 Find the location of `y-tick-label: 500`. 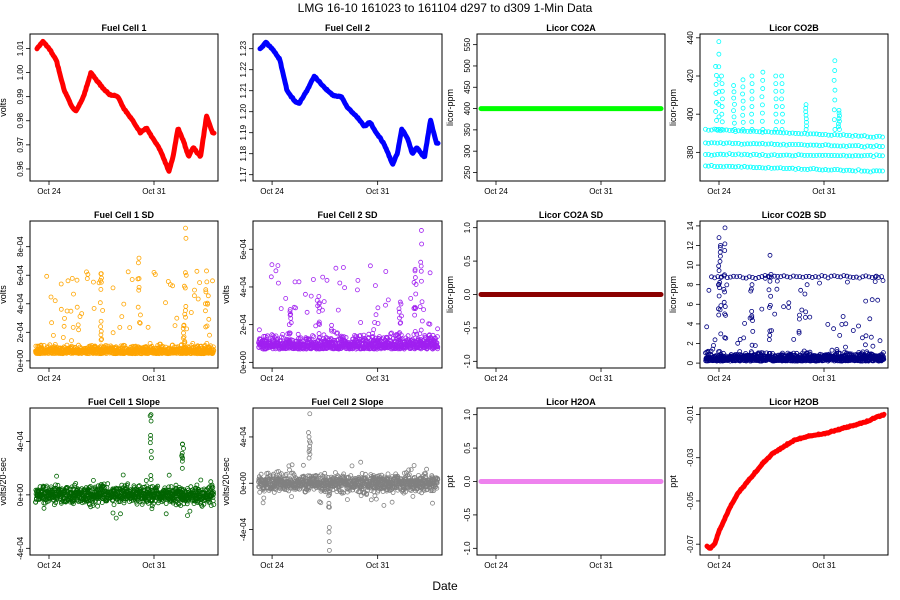

y-tick-label: 500 is located at coordinates (467, 66).